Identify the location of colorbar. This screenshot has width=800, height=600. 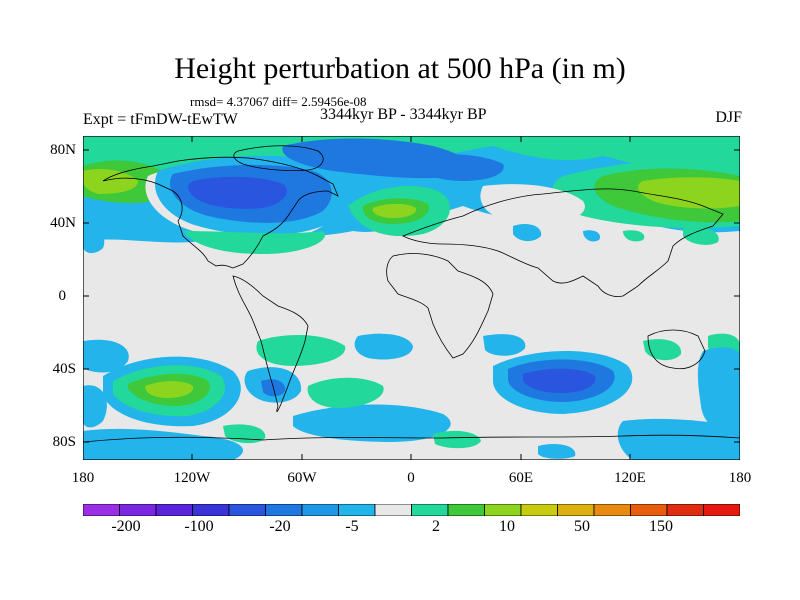
(411, 510).